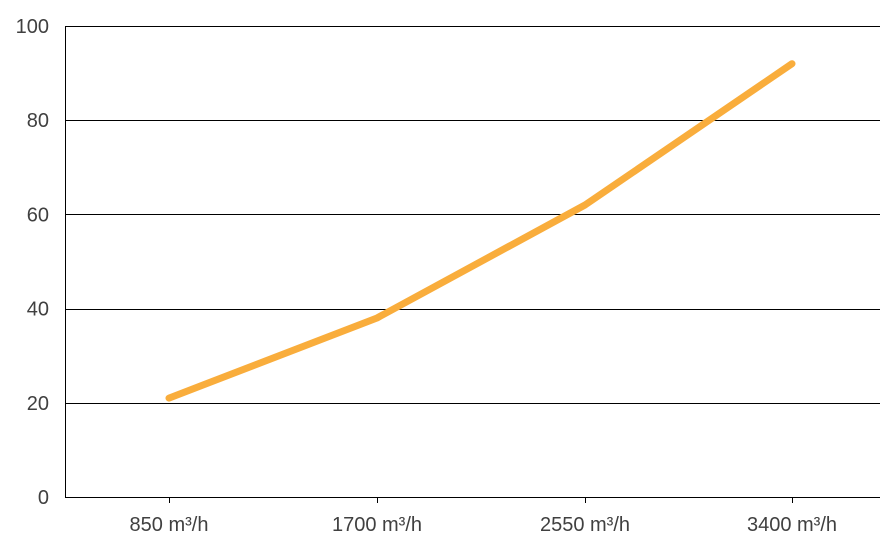 This screenshot has width=888, height=534. What do you see at coordinates (32, 27) in the screenshot?
I see `y-tick-label: 100` at bounding box center [32, 27].